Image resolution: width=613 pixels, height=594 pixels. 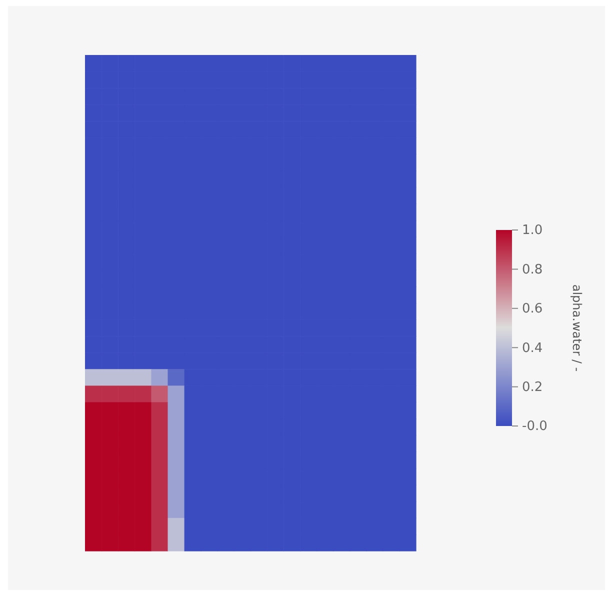 I want to click on color-bar-label: 0.4, so click(x=532, y=348).